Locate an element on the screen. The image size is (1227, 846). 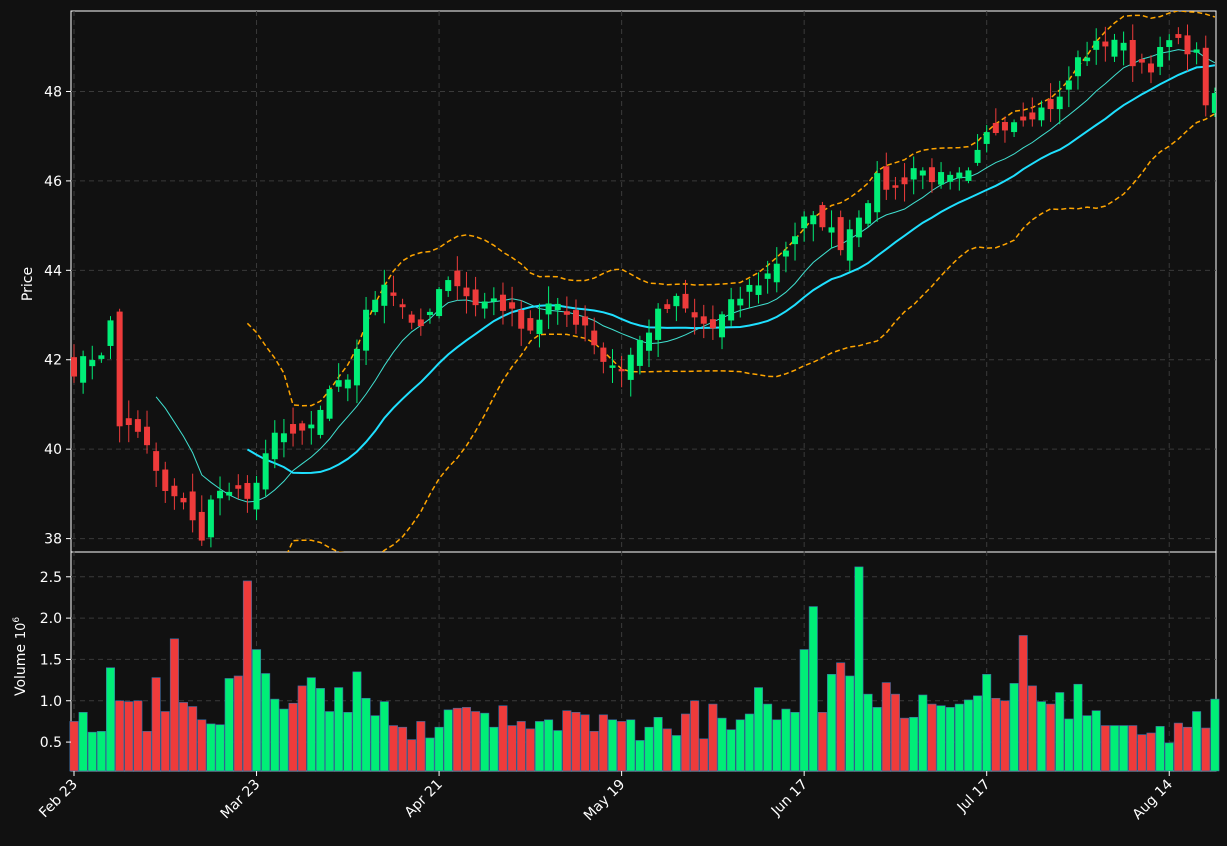
volume-tick-label: 2.0 is located at coordinates (51, 619).